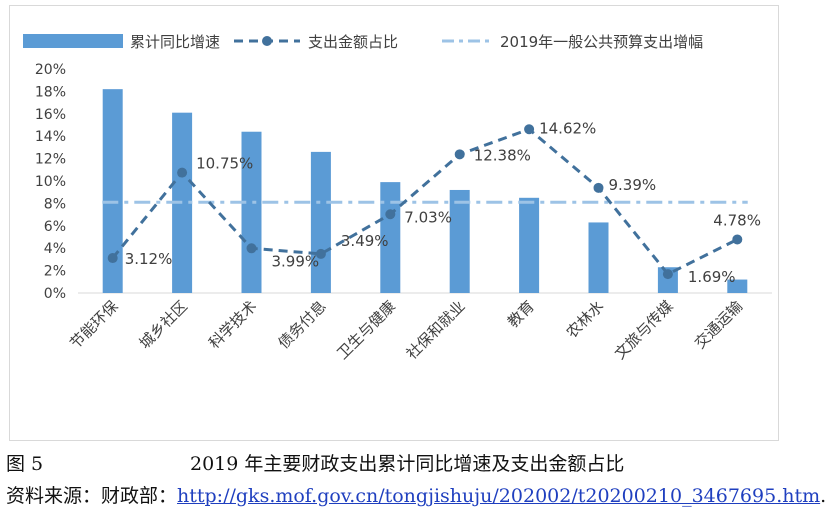 The width and height of the screenshot is (834, 510). What do you see at coordinates (737, 220) in the screenshot?
I see `data-label: 4.78%` at bounding box center [737, 220].